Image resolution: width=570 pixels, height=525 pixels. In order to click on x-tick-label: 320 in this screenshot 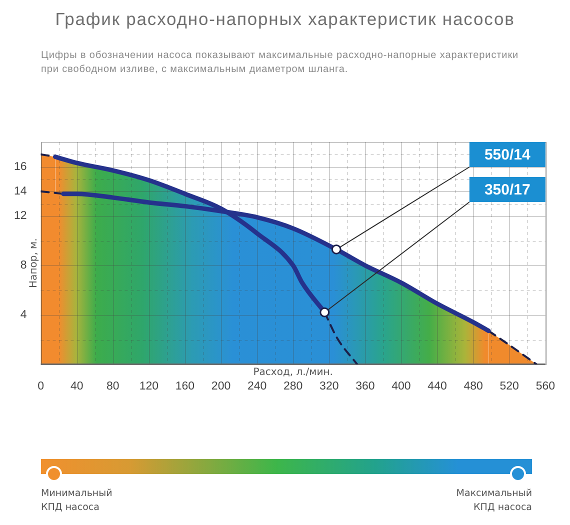, I will do `click(329, 386)`.